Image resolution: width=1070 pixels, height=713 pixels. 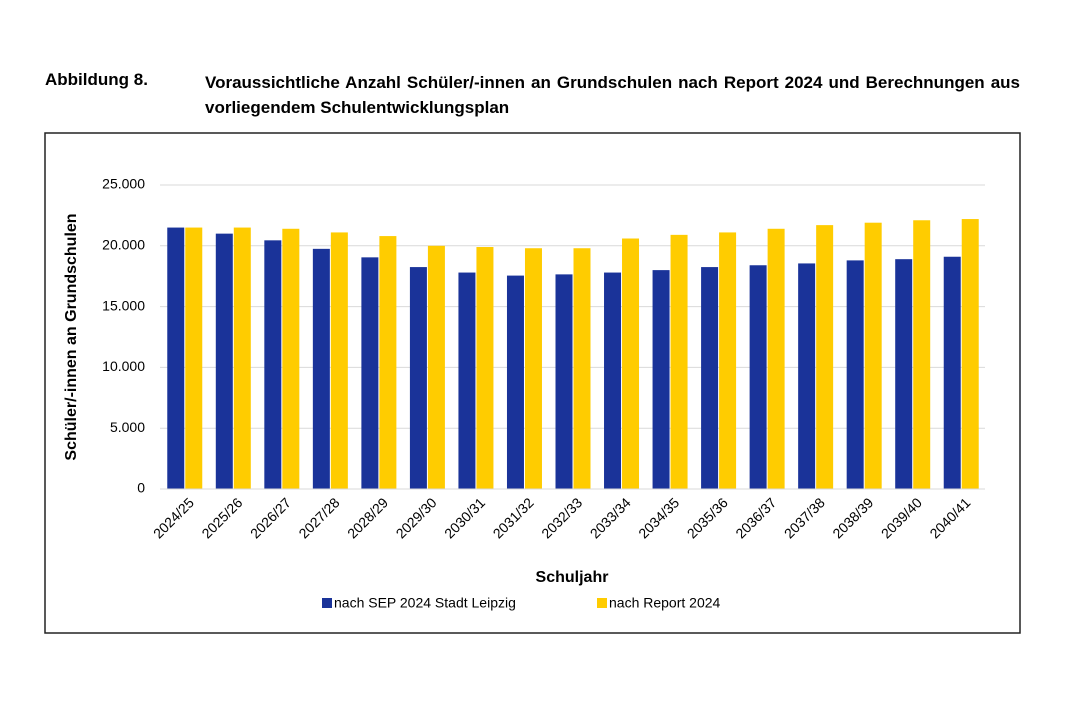 What do you see at coordinates (416, 517) in the screenshot?
I see `x-tick-label: 2029/30` at bounding box center [416, 517].